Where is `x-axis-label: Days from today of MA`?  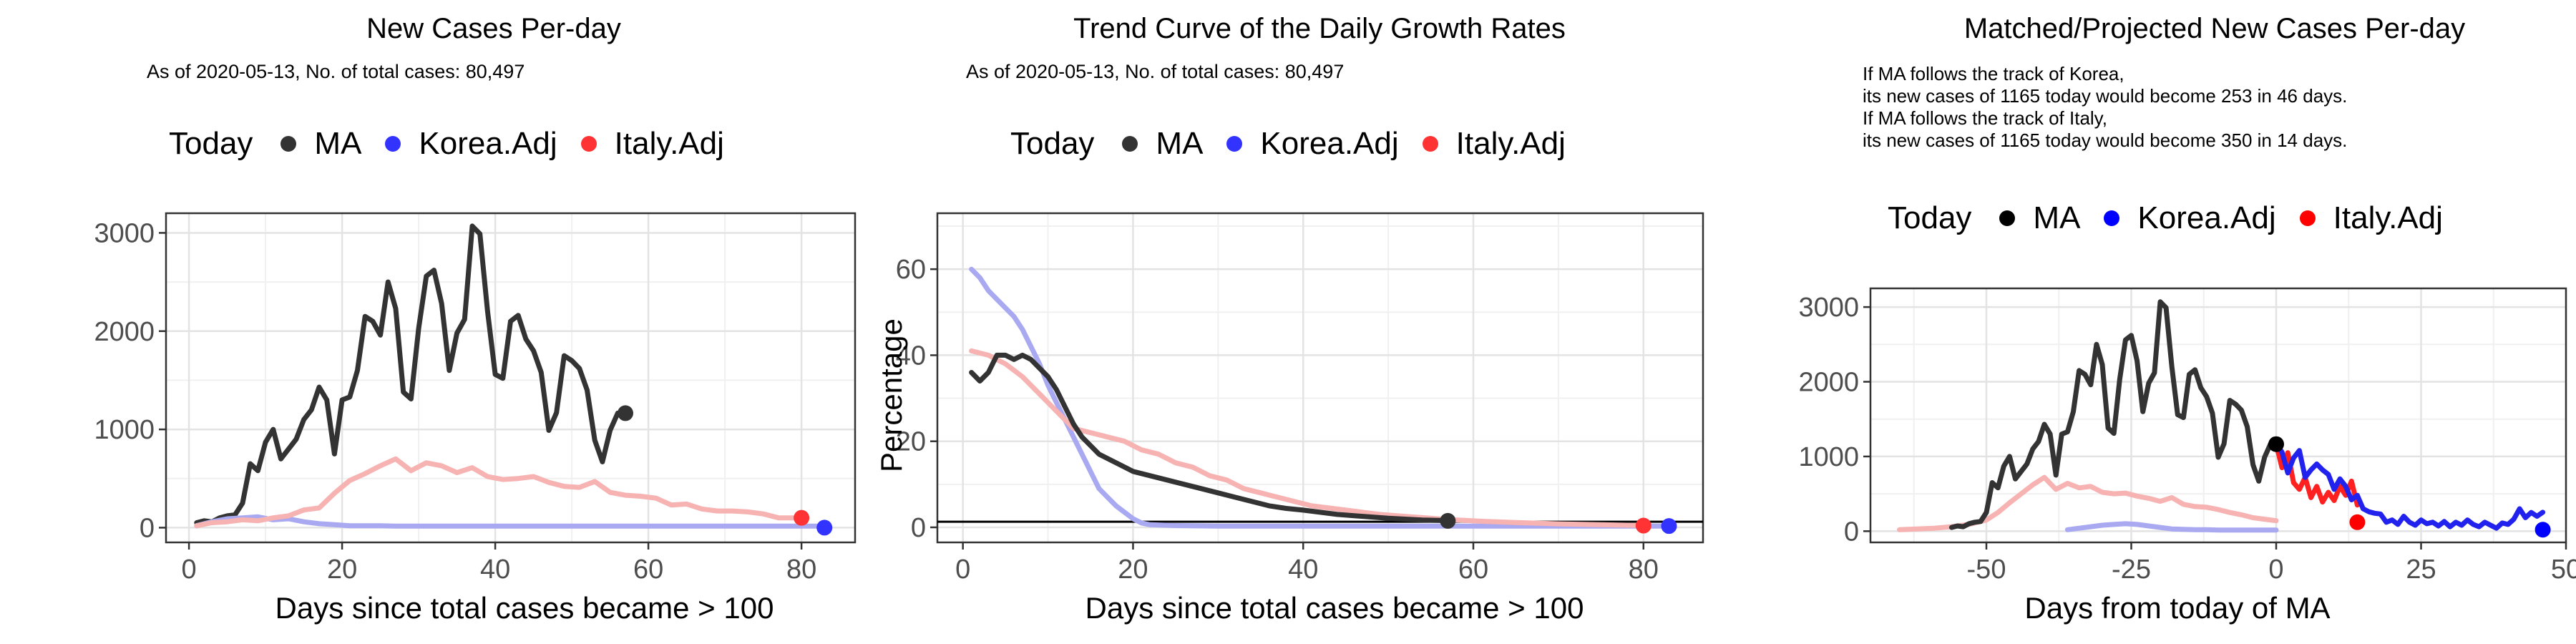
x-axis-label: Days from today of MA is located at coordinates (2177, 608).